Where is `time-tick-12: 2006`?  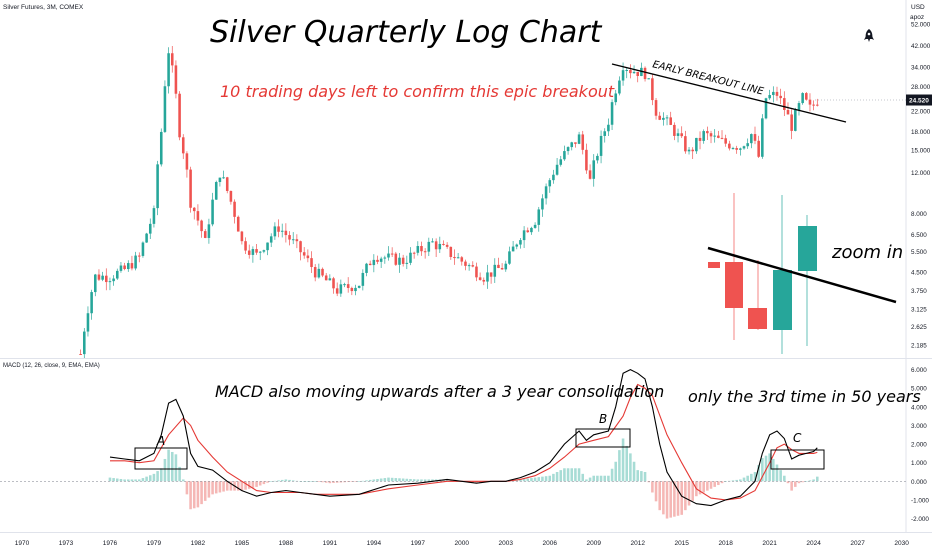 time-tick-12: 2006 is located at coordinates (550, 543).